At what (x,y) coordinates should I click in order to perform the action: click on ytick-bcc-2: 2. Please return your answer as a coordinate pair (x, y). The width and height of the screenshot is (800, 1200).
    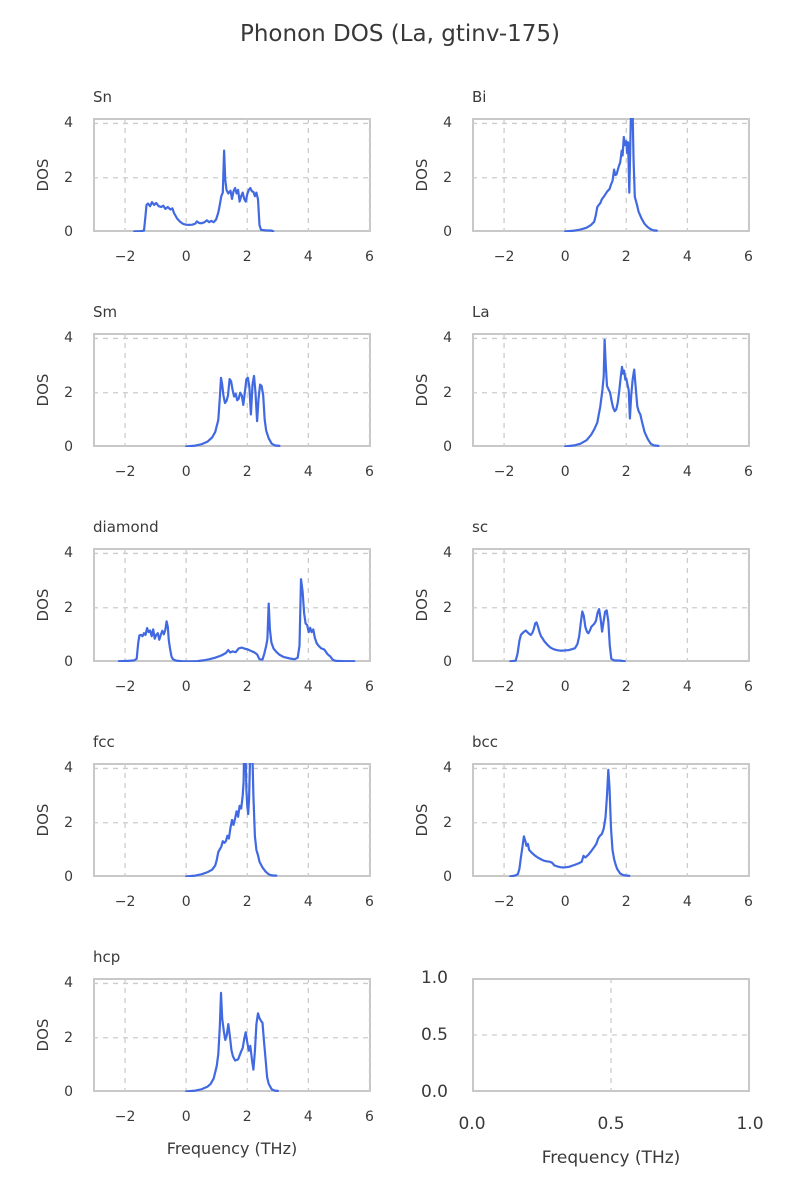
    Looking at the image, I should click on (447, 822).